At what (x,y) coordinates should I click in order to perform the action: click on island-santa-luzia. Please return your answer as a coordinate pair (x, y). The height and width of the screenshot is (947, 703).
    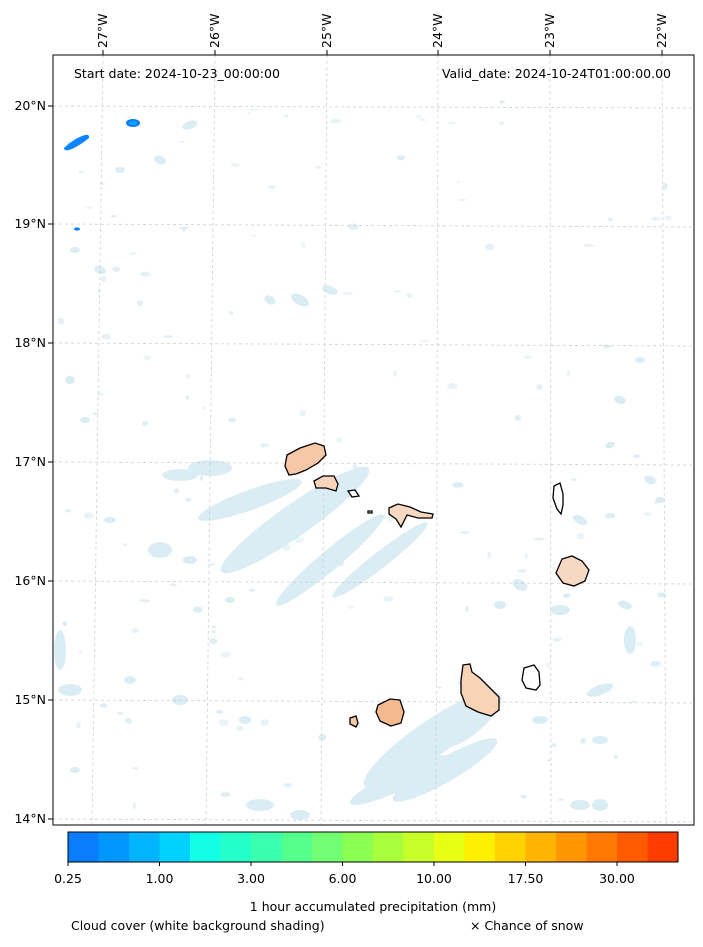
    Looking at the image, I should click on (353, 493).